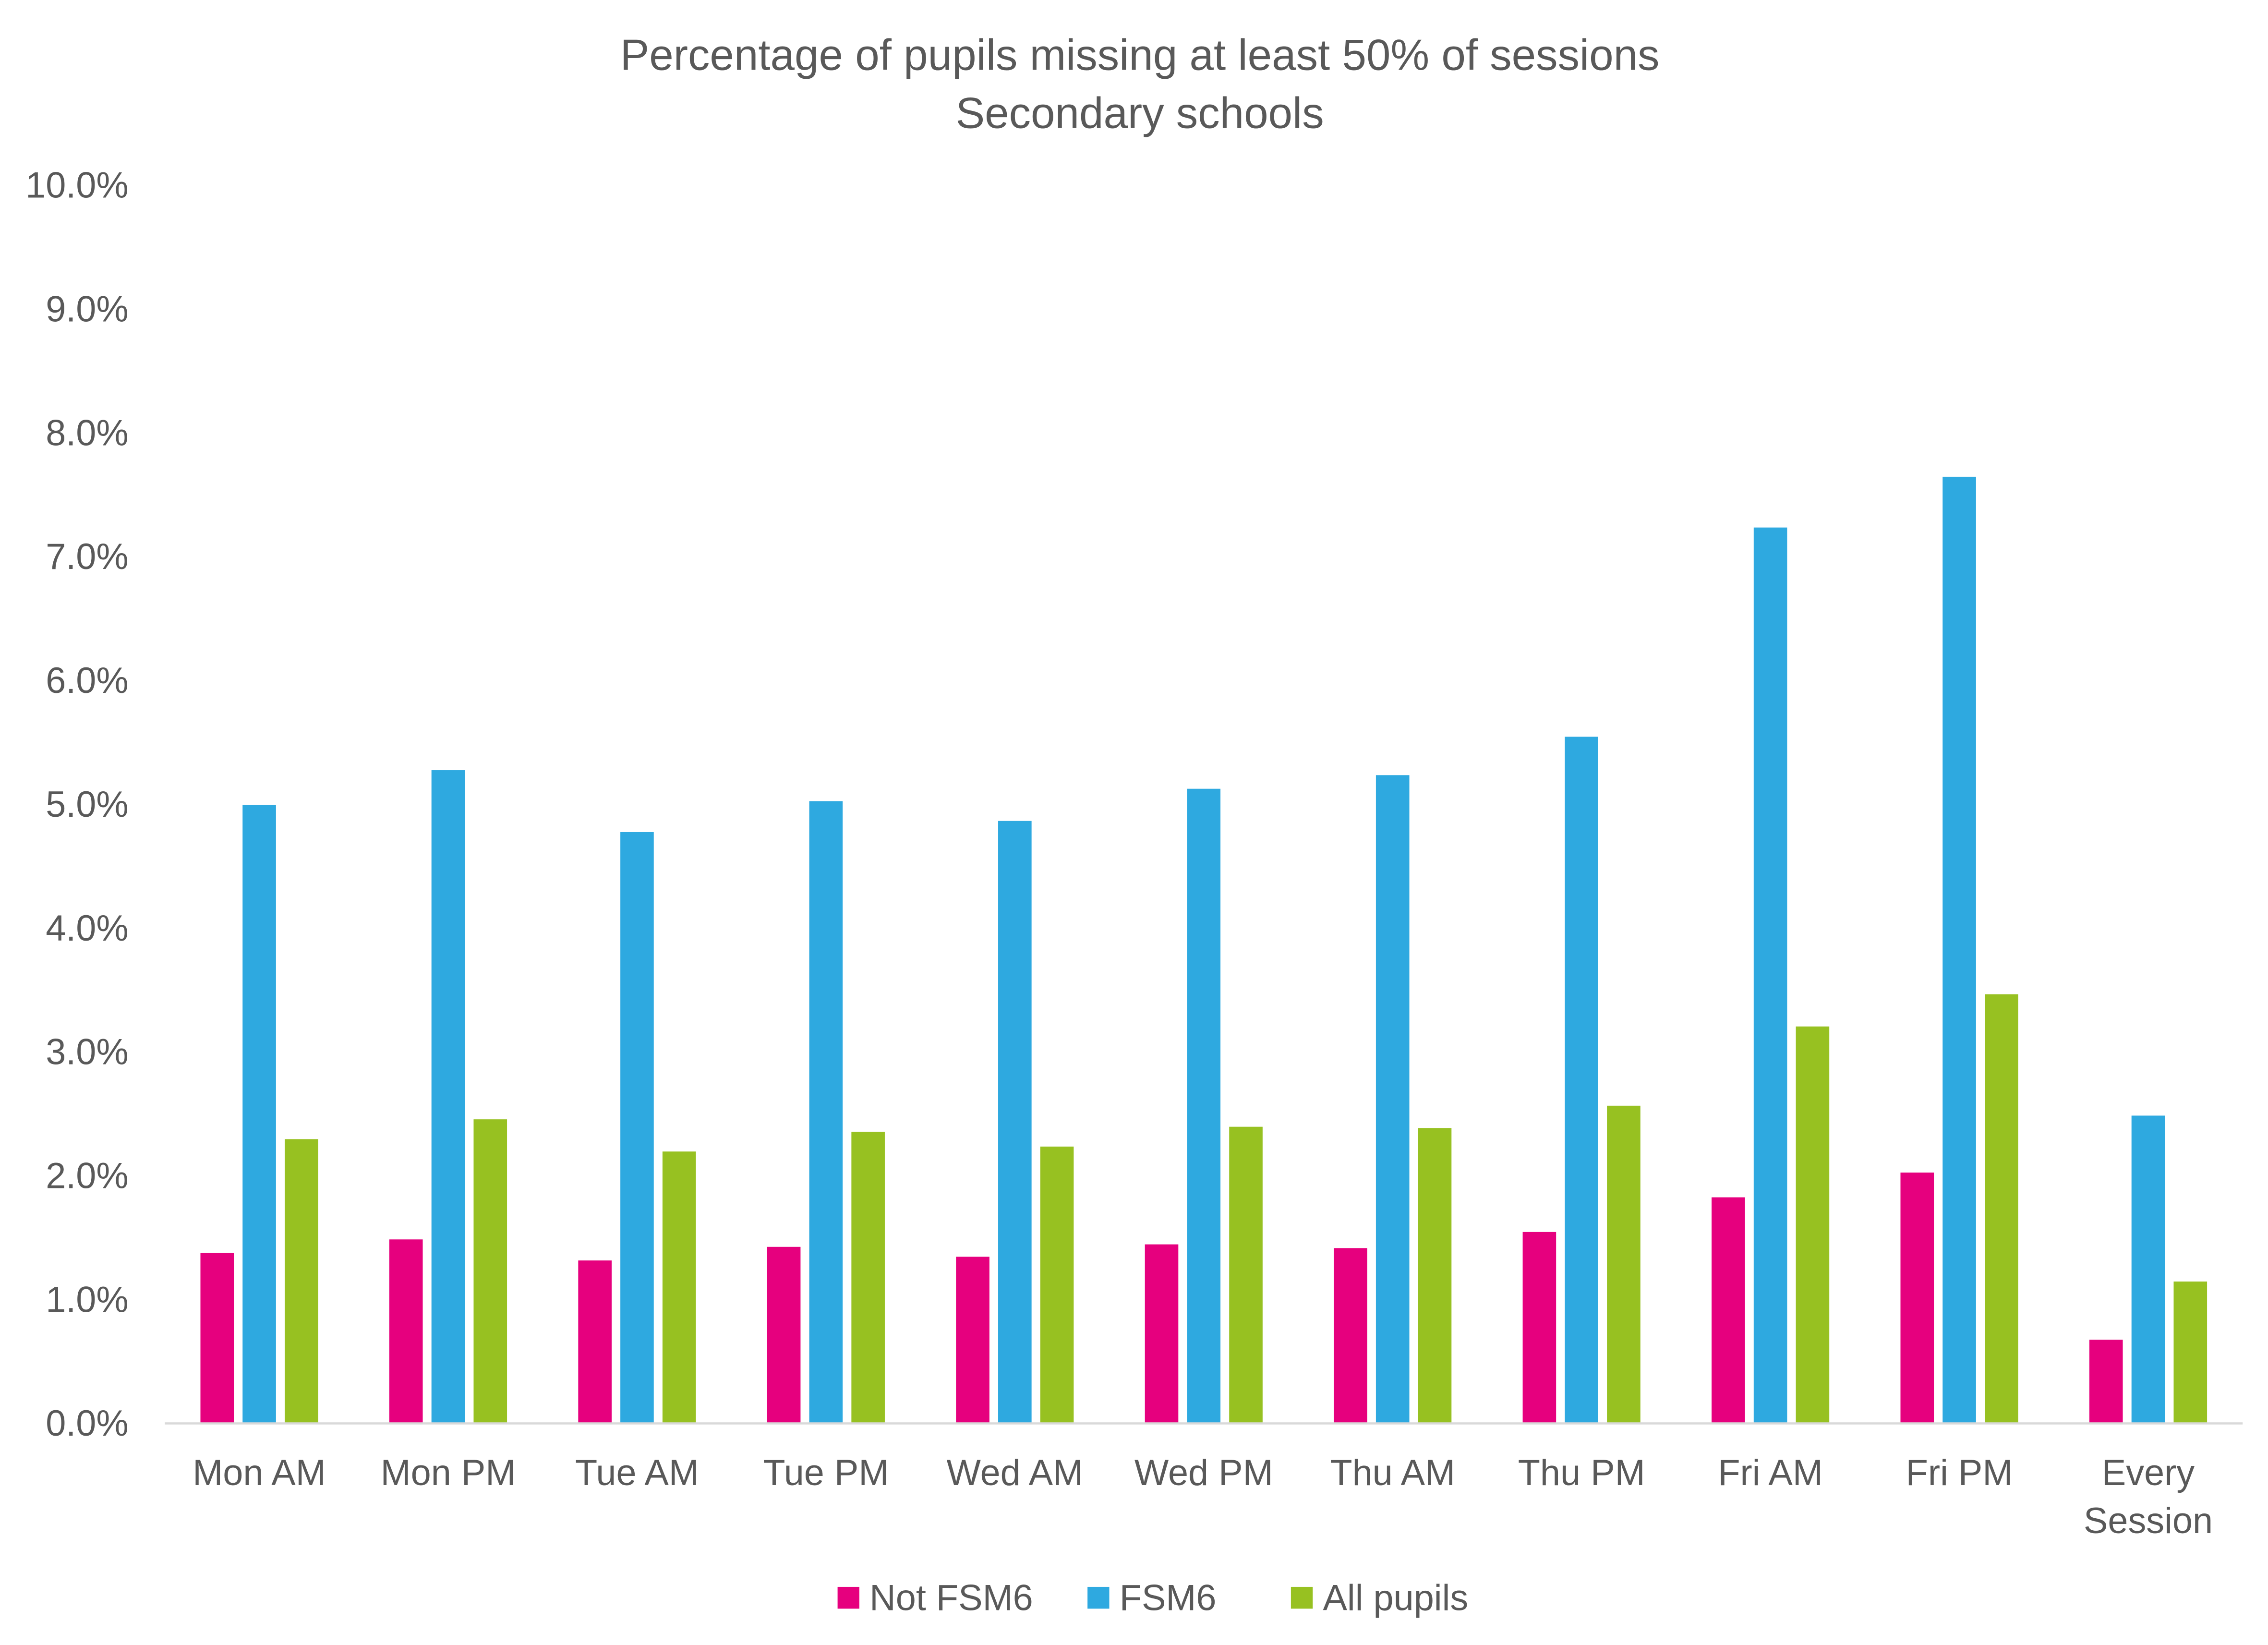 This screenshot has width=2268, height=1645. Describe the element at coordinates (87, 433) in the screenshot. I see `y-tick-label: 8.0%` at that location.